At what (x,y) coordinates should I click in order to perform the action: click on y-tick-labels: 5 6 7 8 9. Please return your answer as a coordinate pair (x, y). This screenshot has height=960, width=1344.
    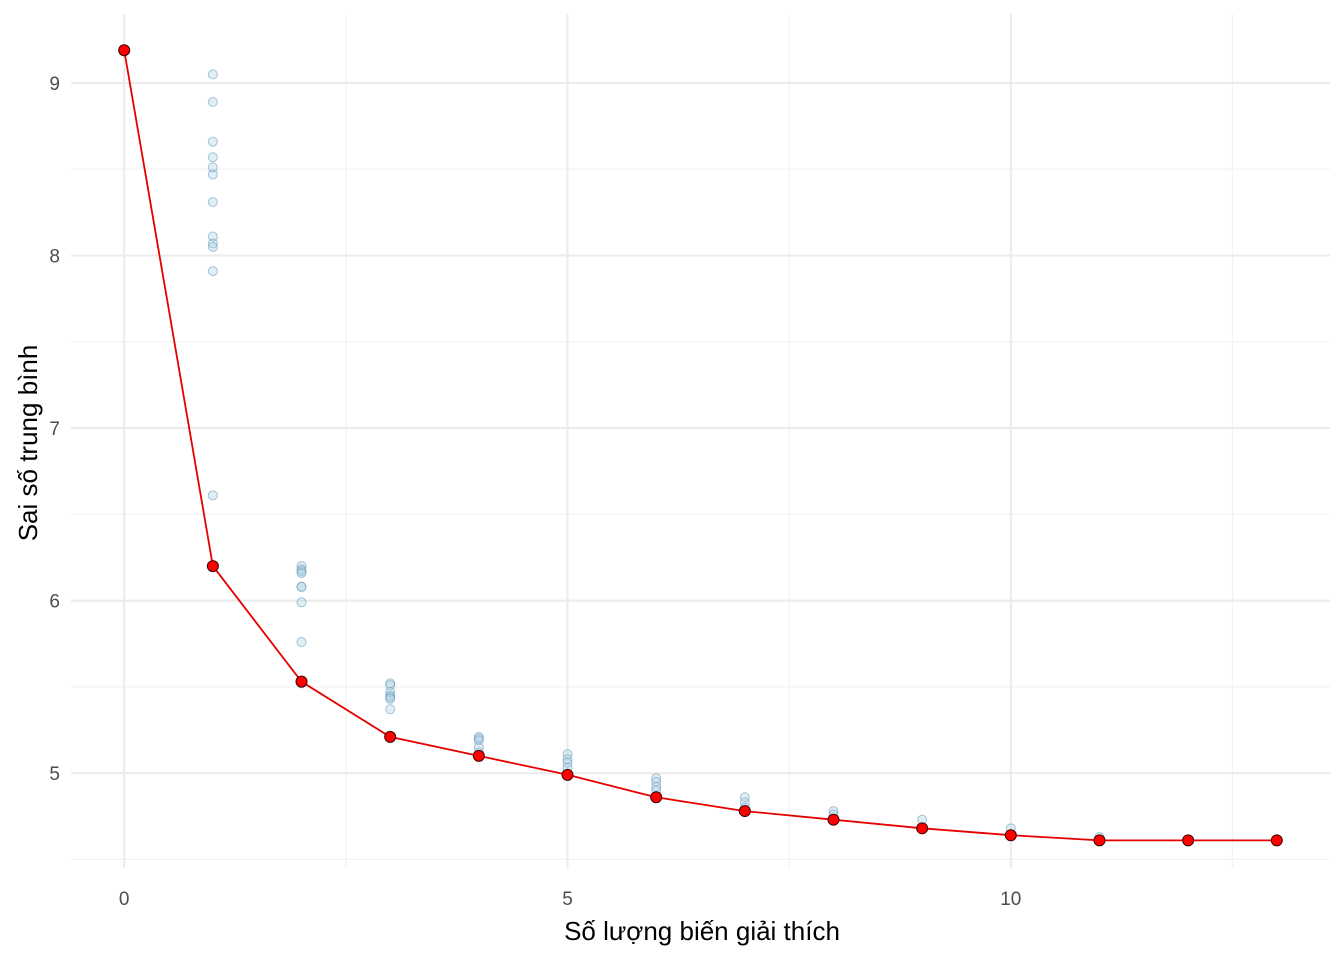
    Looking at the image, I should click on (54, 429).